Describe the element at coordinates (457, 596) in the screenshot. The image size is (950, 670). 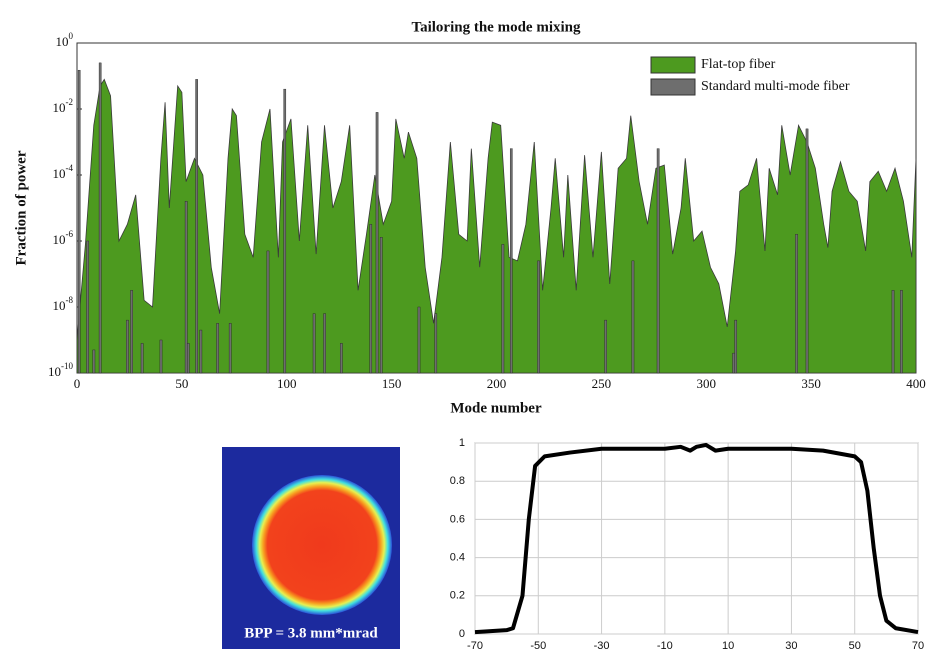
I see `y-tick-label: 0.2` at that location.